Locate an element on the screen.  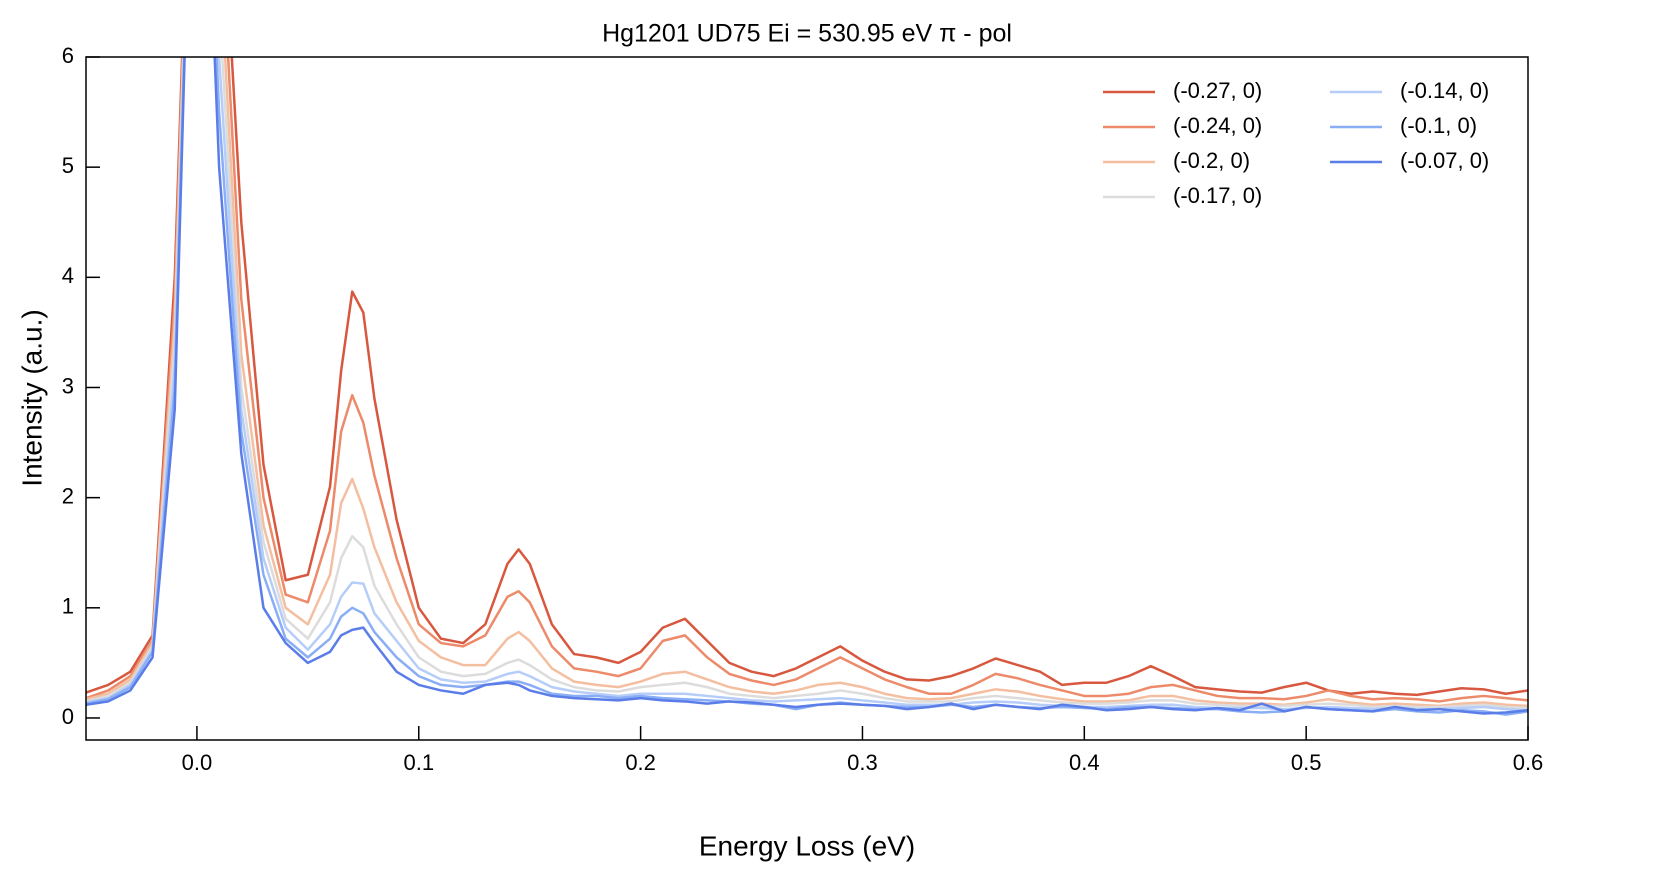
x-tick-label: 0.4 is located at coordinates (1084, 762).